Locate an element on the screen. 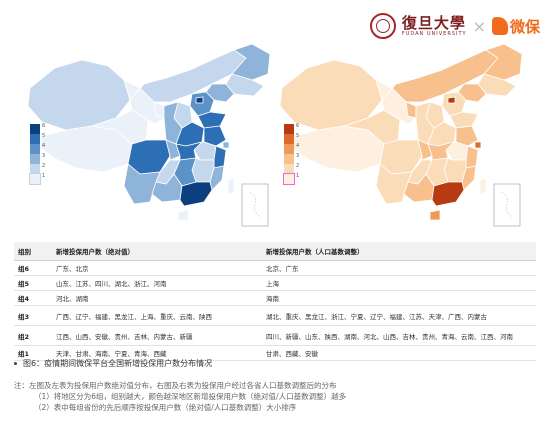 Image resolution: width=550 pixels, height=431 pixels. row-group: 组3 is located at coordinates (33, 315).